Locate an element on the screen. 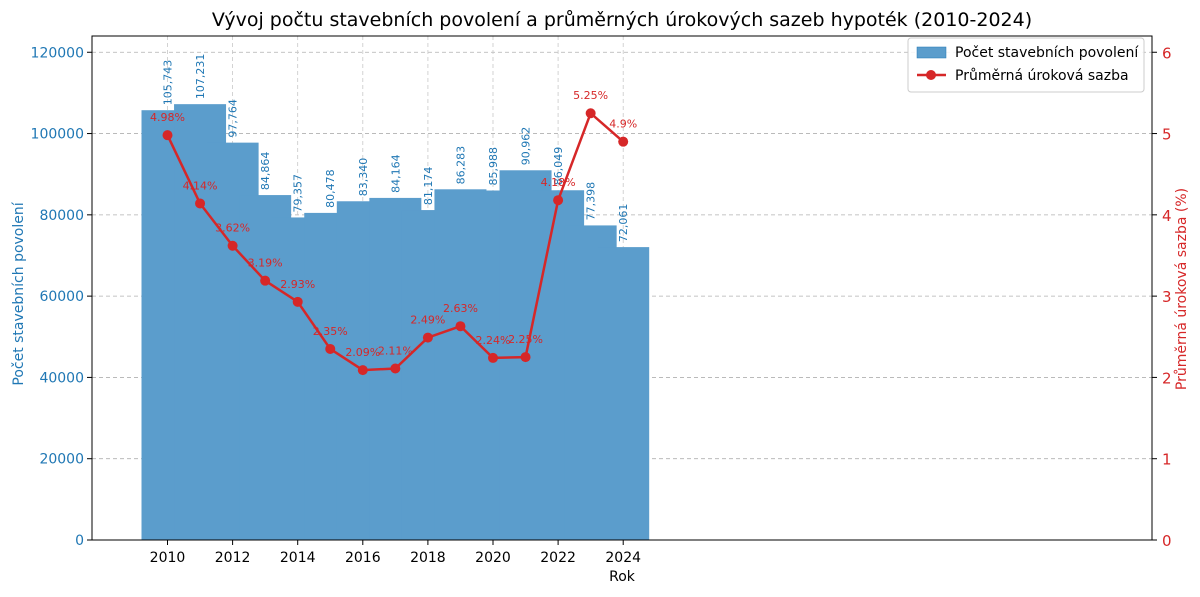  y-left-tick-label: 100000 is located at coordinates (57, 135).